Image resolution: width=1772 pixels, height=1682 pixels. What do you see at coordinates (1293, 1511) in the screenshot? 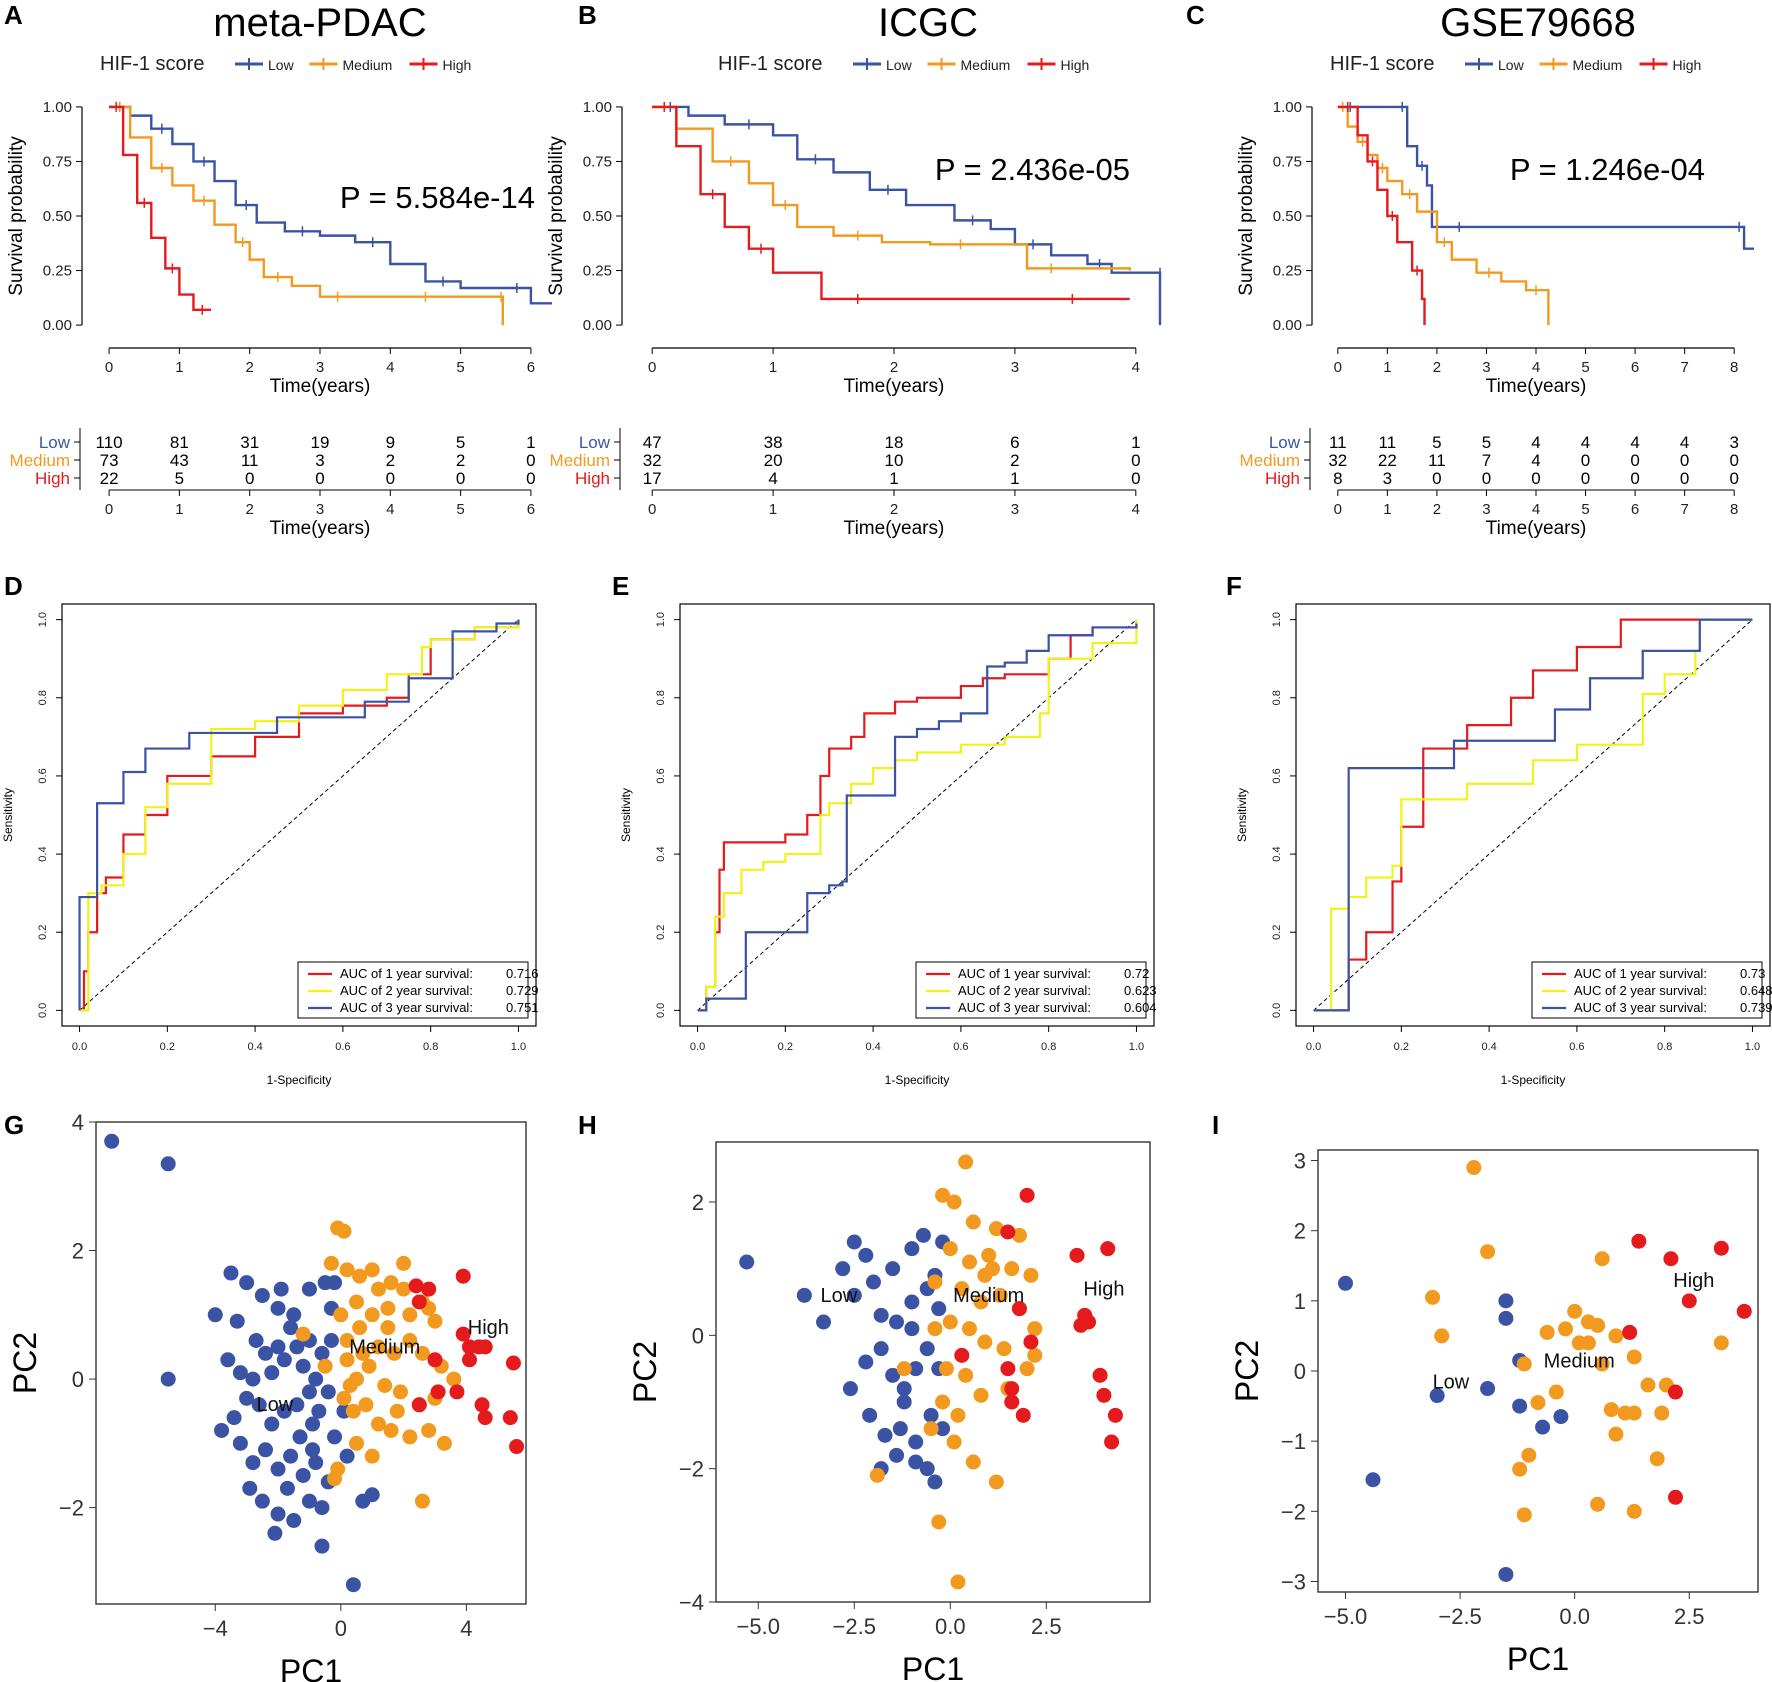
I see `y-tick-label: −2` at bounding box center [1293, 1511].